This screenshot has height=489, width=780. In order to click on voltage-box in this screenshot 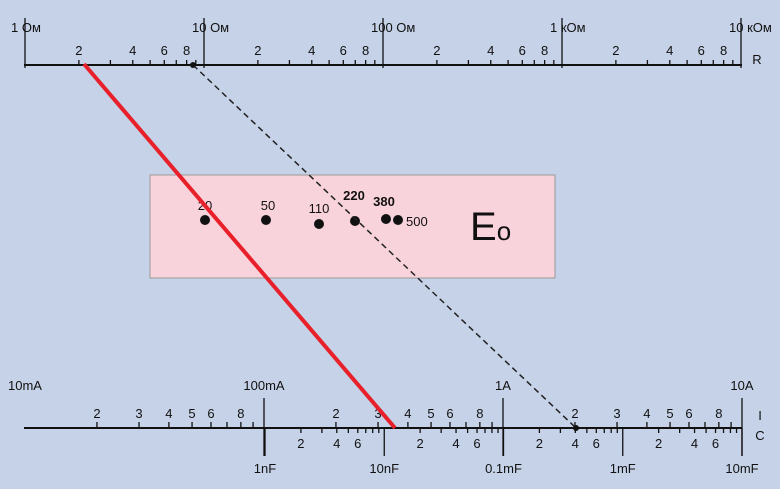, I will do `click(352, 226)`.